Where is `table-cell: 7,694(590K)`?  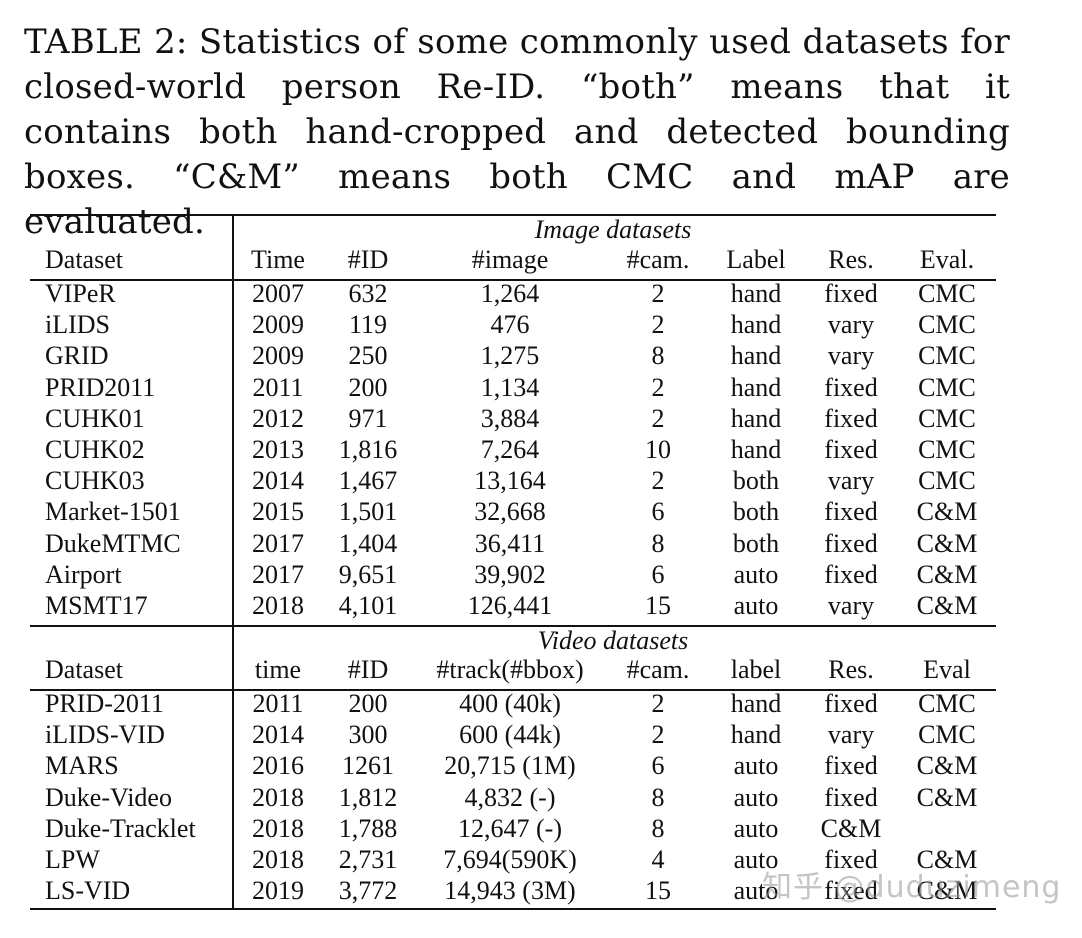
table-cell: 7,694(590K) is located at coordinates (510, 859).